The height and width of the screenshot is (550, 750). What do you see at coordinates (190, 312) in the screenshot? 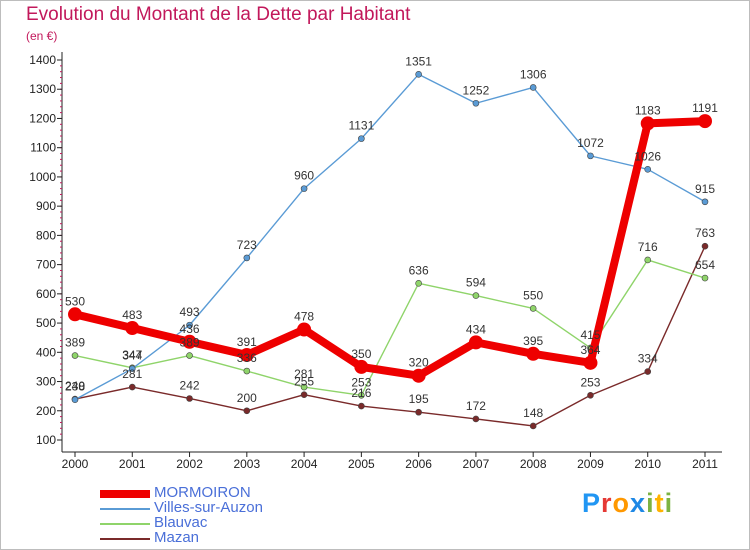
I see `data-label: 493` at bounding box center [190, 312].